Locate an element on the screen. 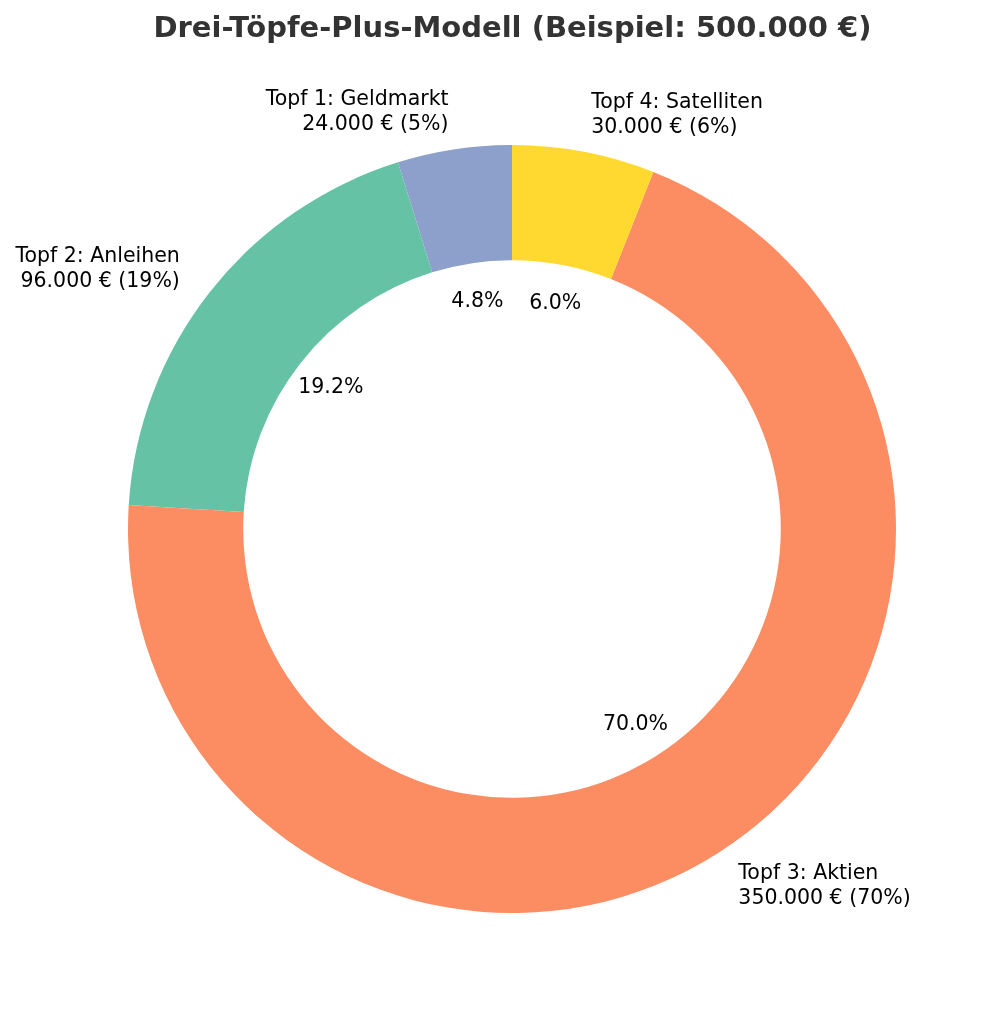  data-label: 70.0% is located at coordinates (635, 722).